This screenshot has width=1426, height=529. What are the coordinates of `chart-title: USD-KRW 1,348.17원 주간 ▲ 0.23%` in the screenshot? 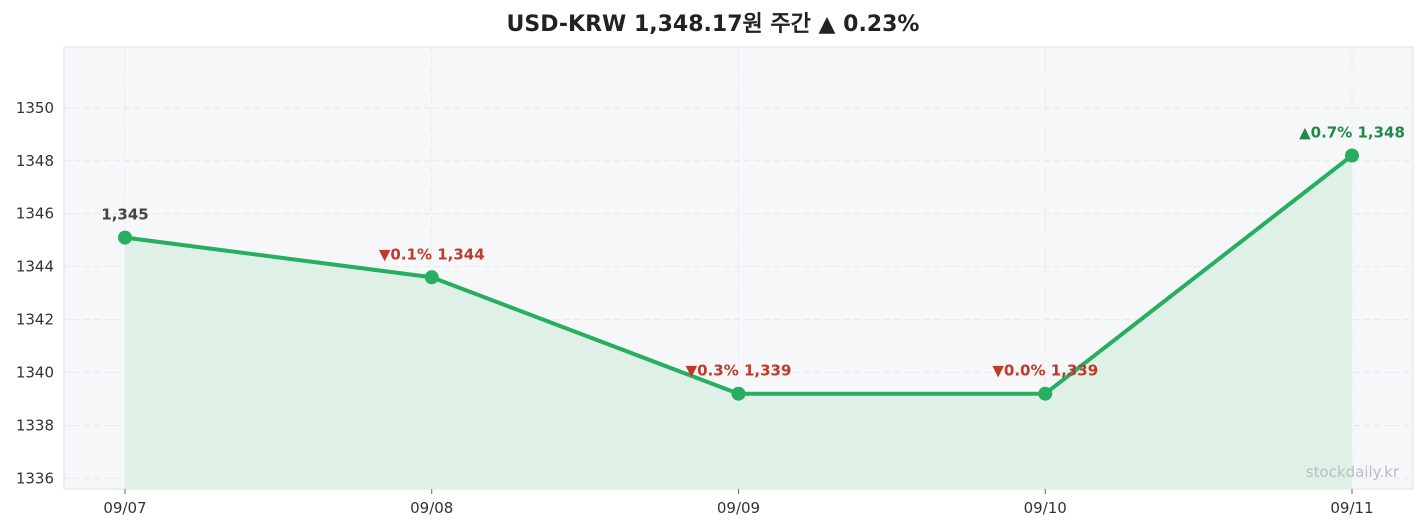 It's located at (713, 24).